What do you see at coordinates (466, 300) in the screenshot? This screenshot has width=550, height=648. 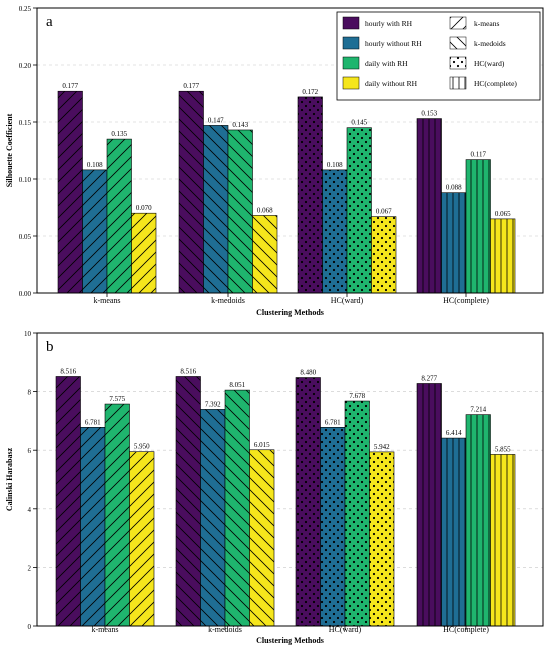 I see `x-tick-label: HC(complete)` at bounding box center [466, 300].